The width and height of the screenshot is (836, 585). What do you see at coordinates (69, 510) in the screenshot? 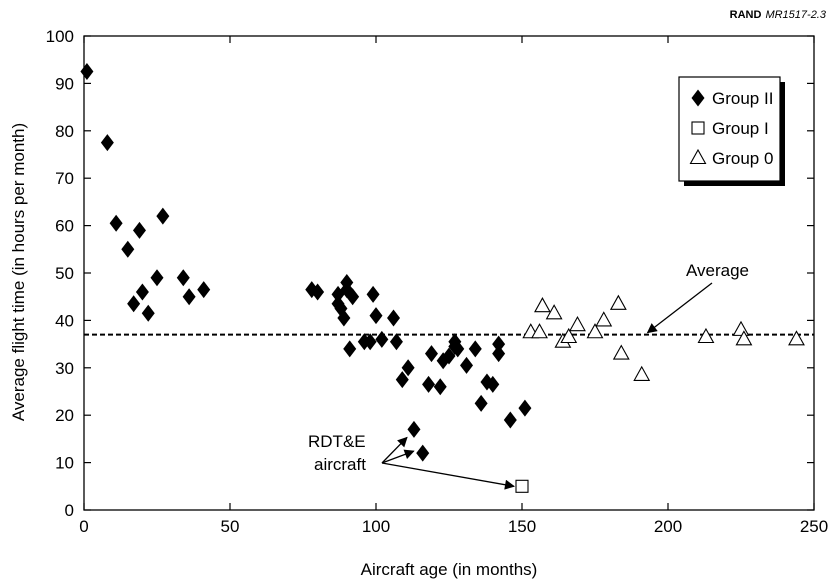
I see `y-tick-label: 0` at bounding box center [69, 510].